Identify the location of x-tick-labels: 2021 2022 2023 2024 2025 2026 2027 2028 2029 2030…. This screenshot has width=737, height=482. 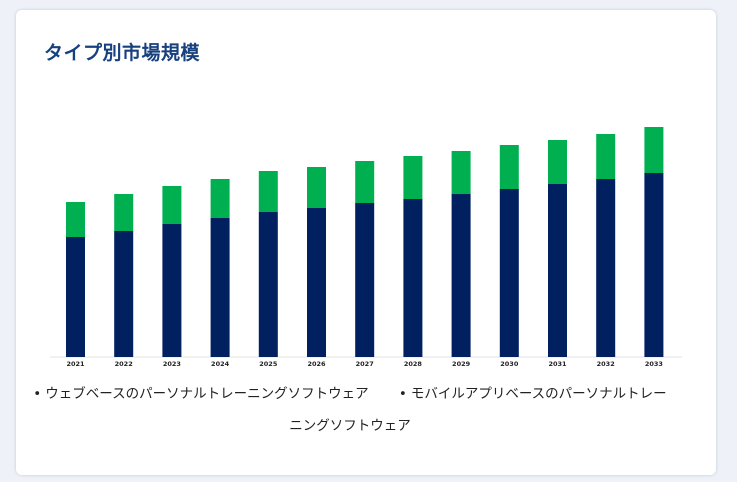
(364, 364).